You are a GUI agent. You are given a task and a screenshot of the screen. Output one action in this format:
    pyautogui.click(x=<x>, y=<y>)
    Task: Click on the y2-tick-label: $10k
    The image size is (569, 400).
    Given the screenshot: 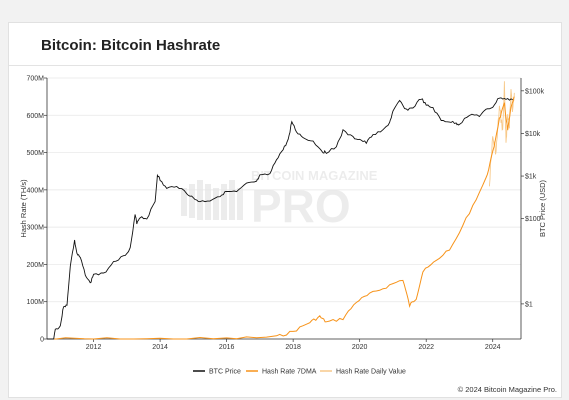 What is the action you would take?
    pyautogui.click(x=533, y=134)
    